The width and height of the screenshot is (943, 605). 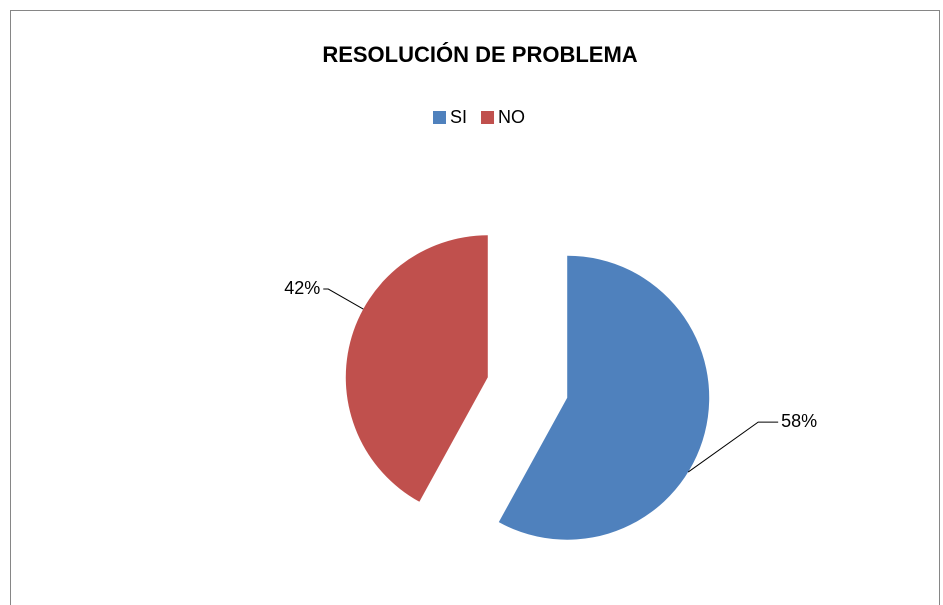 What do you see at coordinates (799, 421) in the screenshot?
I see `data-label: 58%` at bounding box center [799, 421].